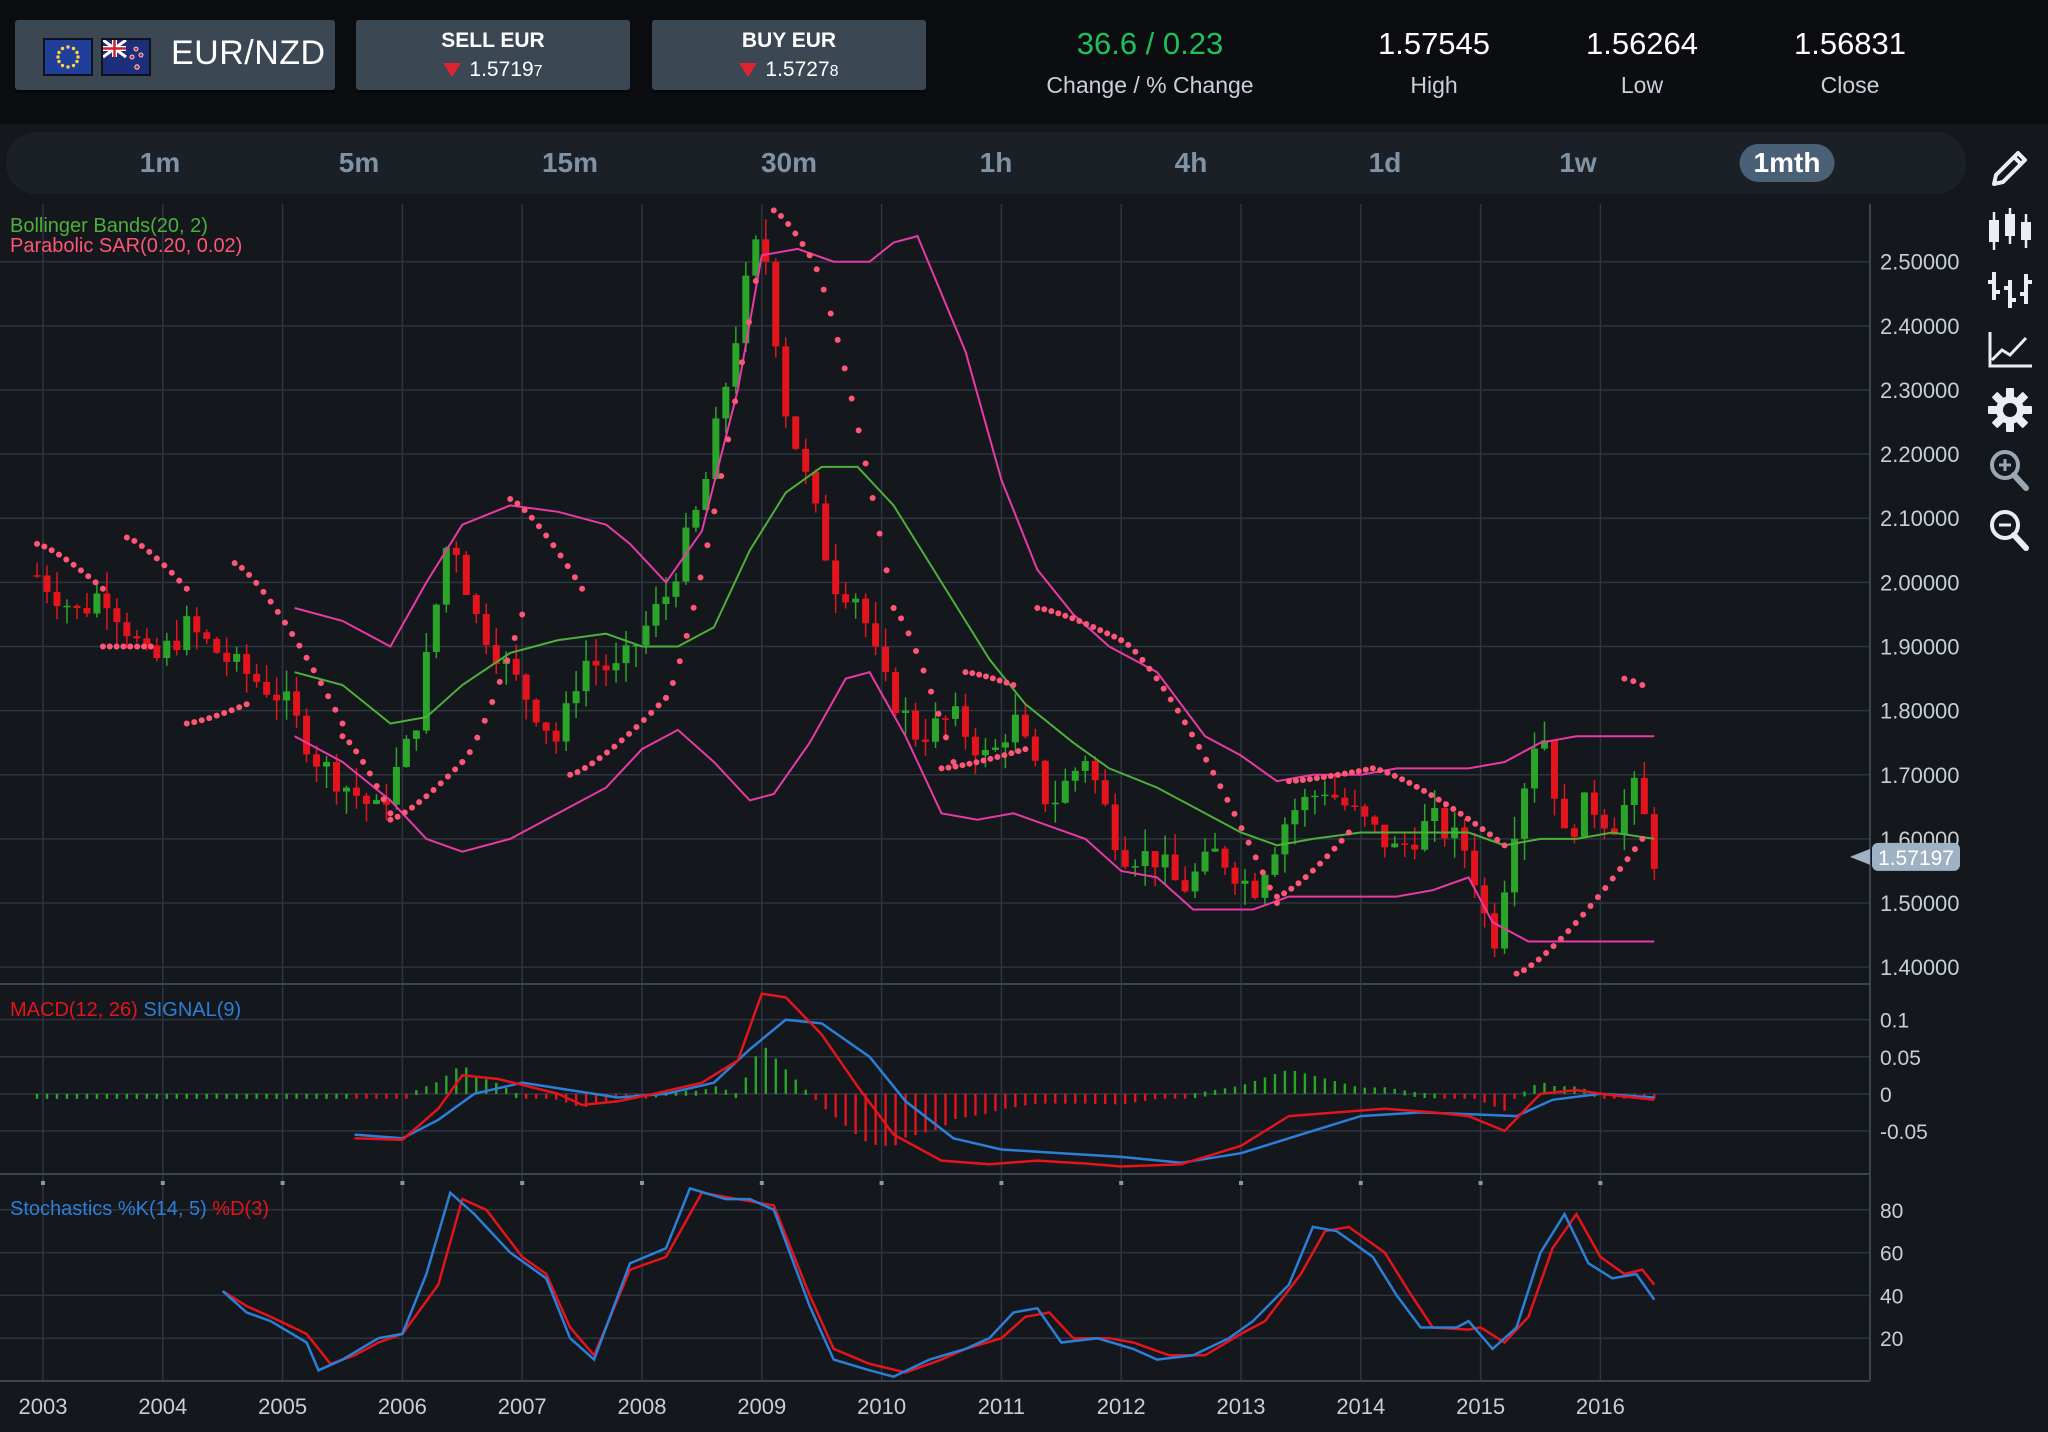 Image resolution: width=2048 pixels, height=1432 pixels. I want to click on timeframe-5m: 5m, so click(359, 162).